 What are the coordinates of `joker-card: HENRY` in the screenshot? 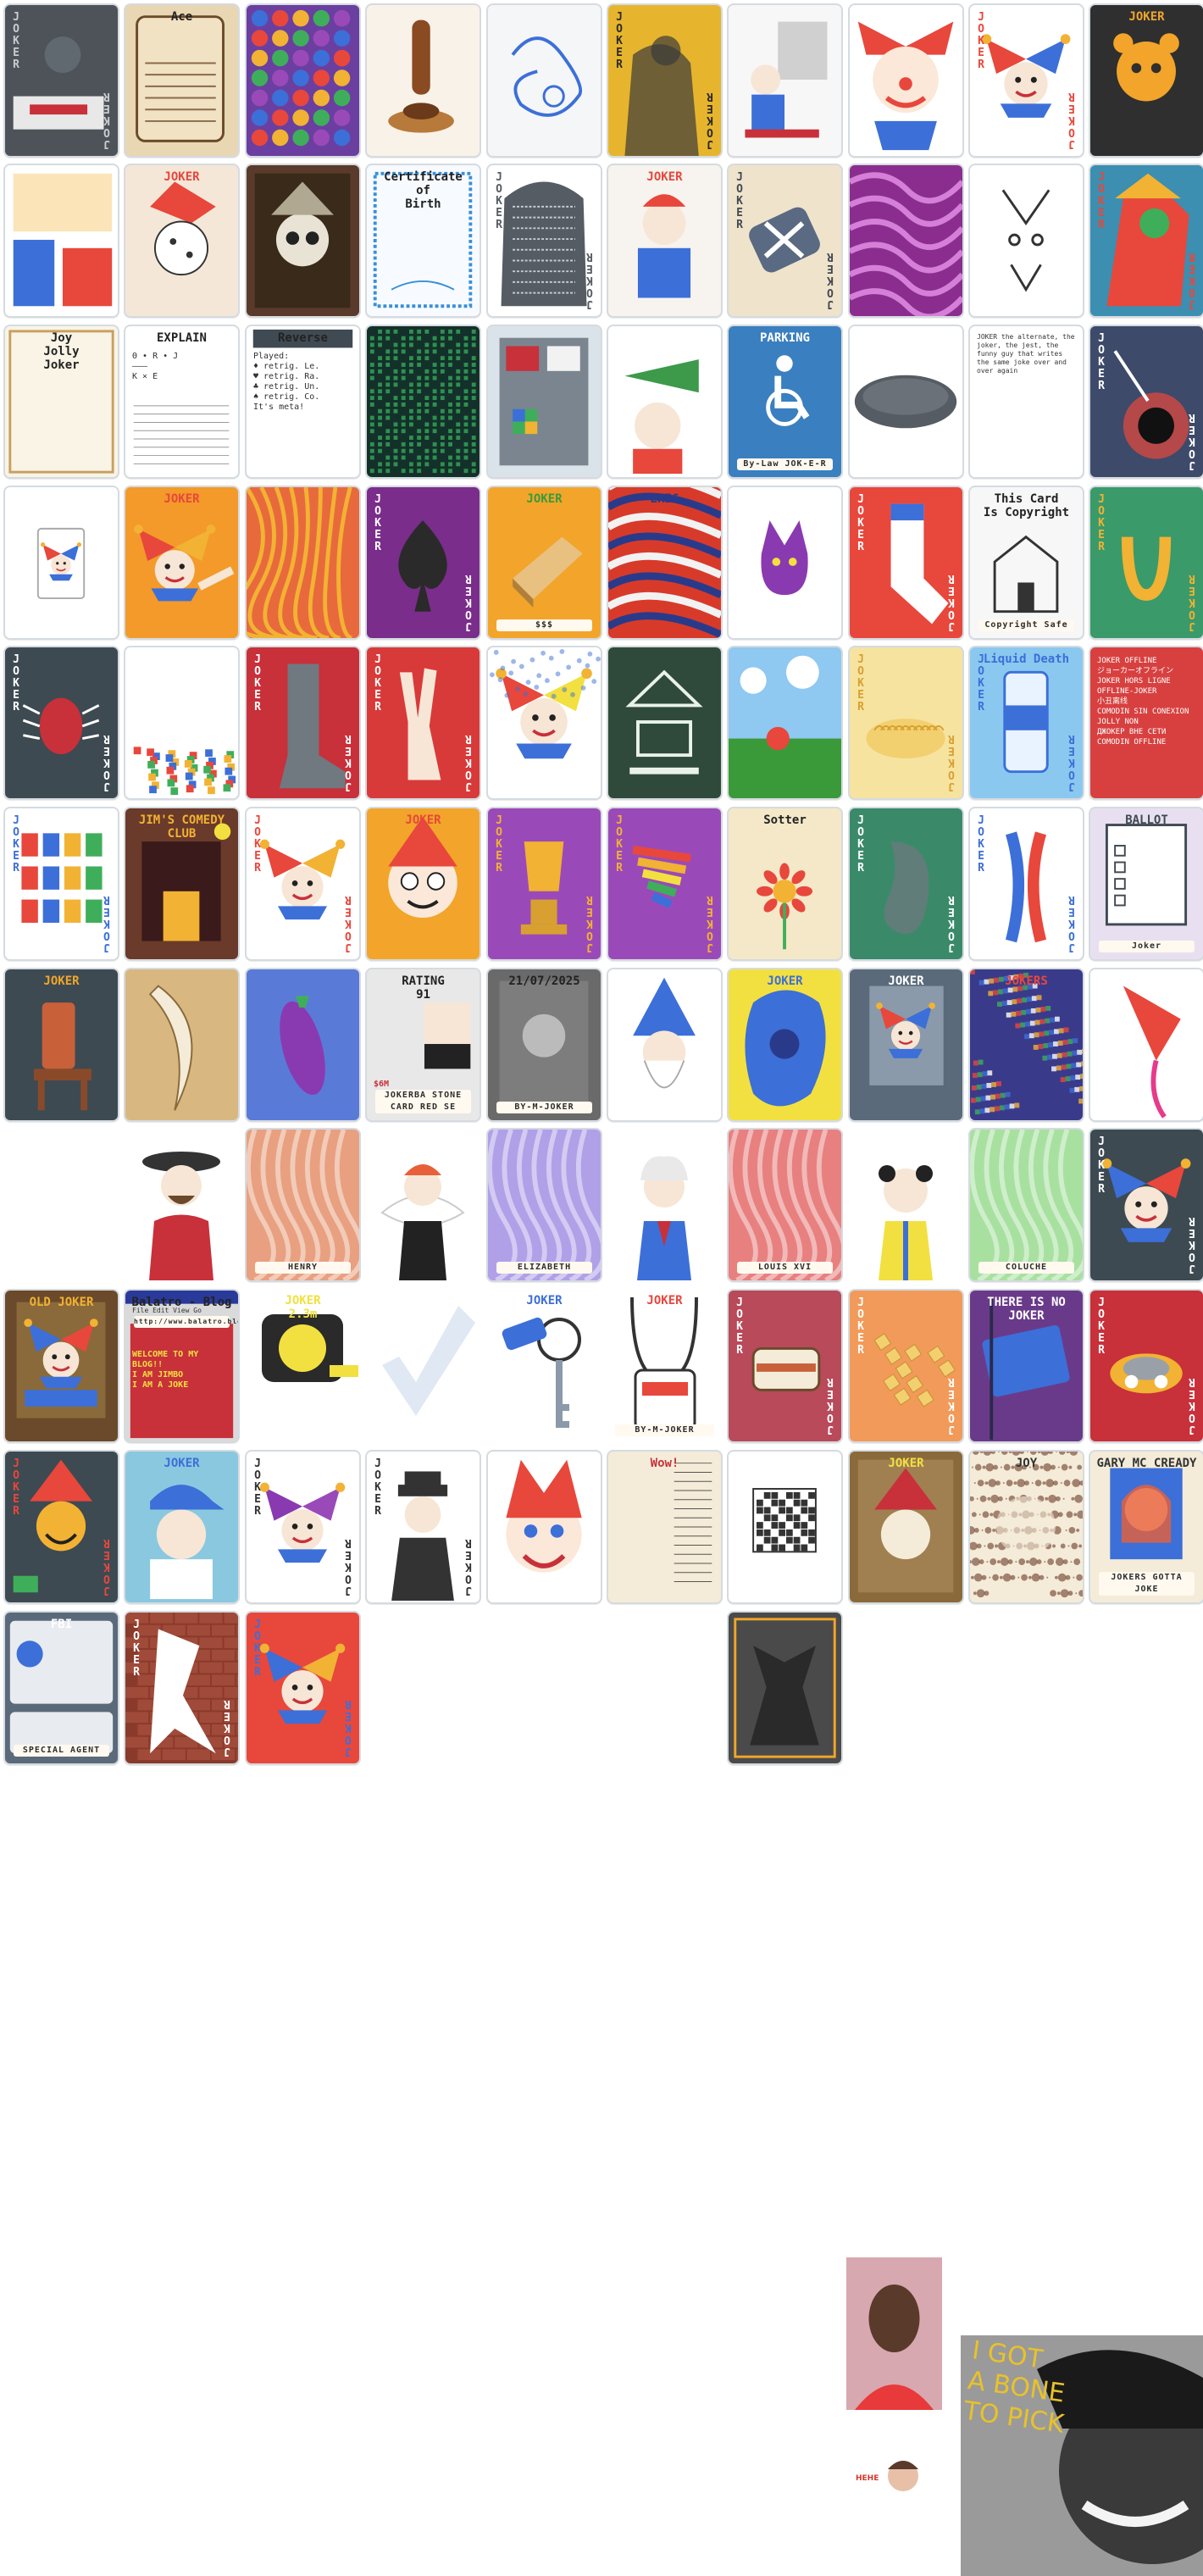 It's located at (303, 1205).